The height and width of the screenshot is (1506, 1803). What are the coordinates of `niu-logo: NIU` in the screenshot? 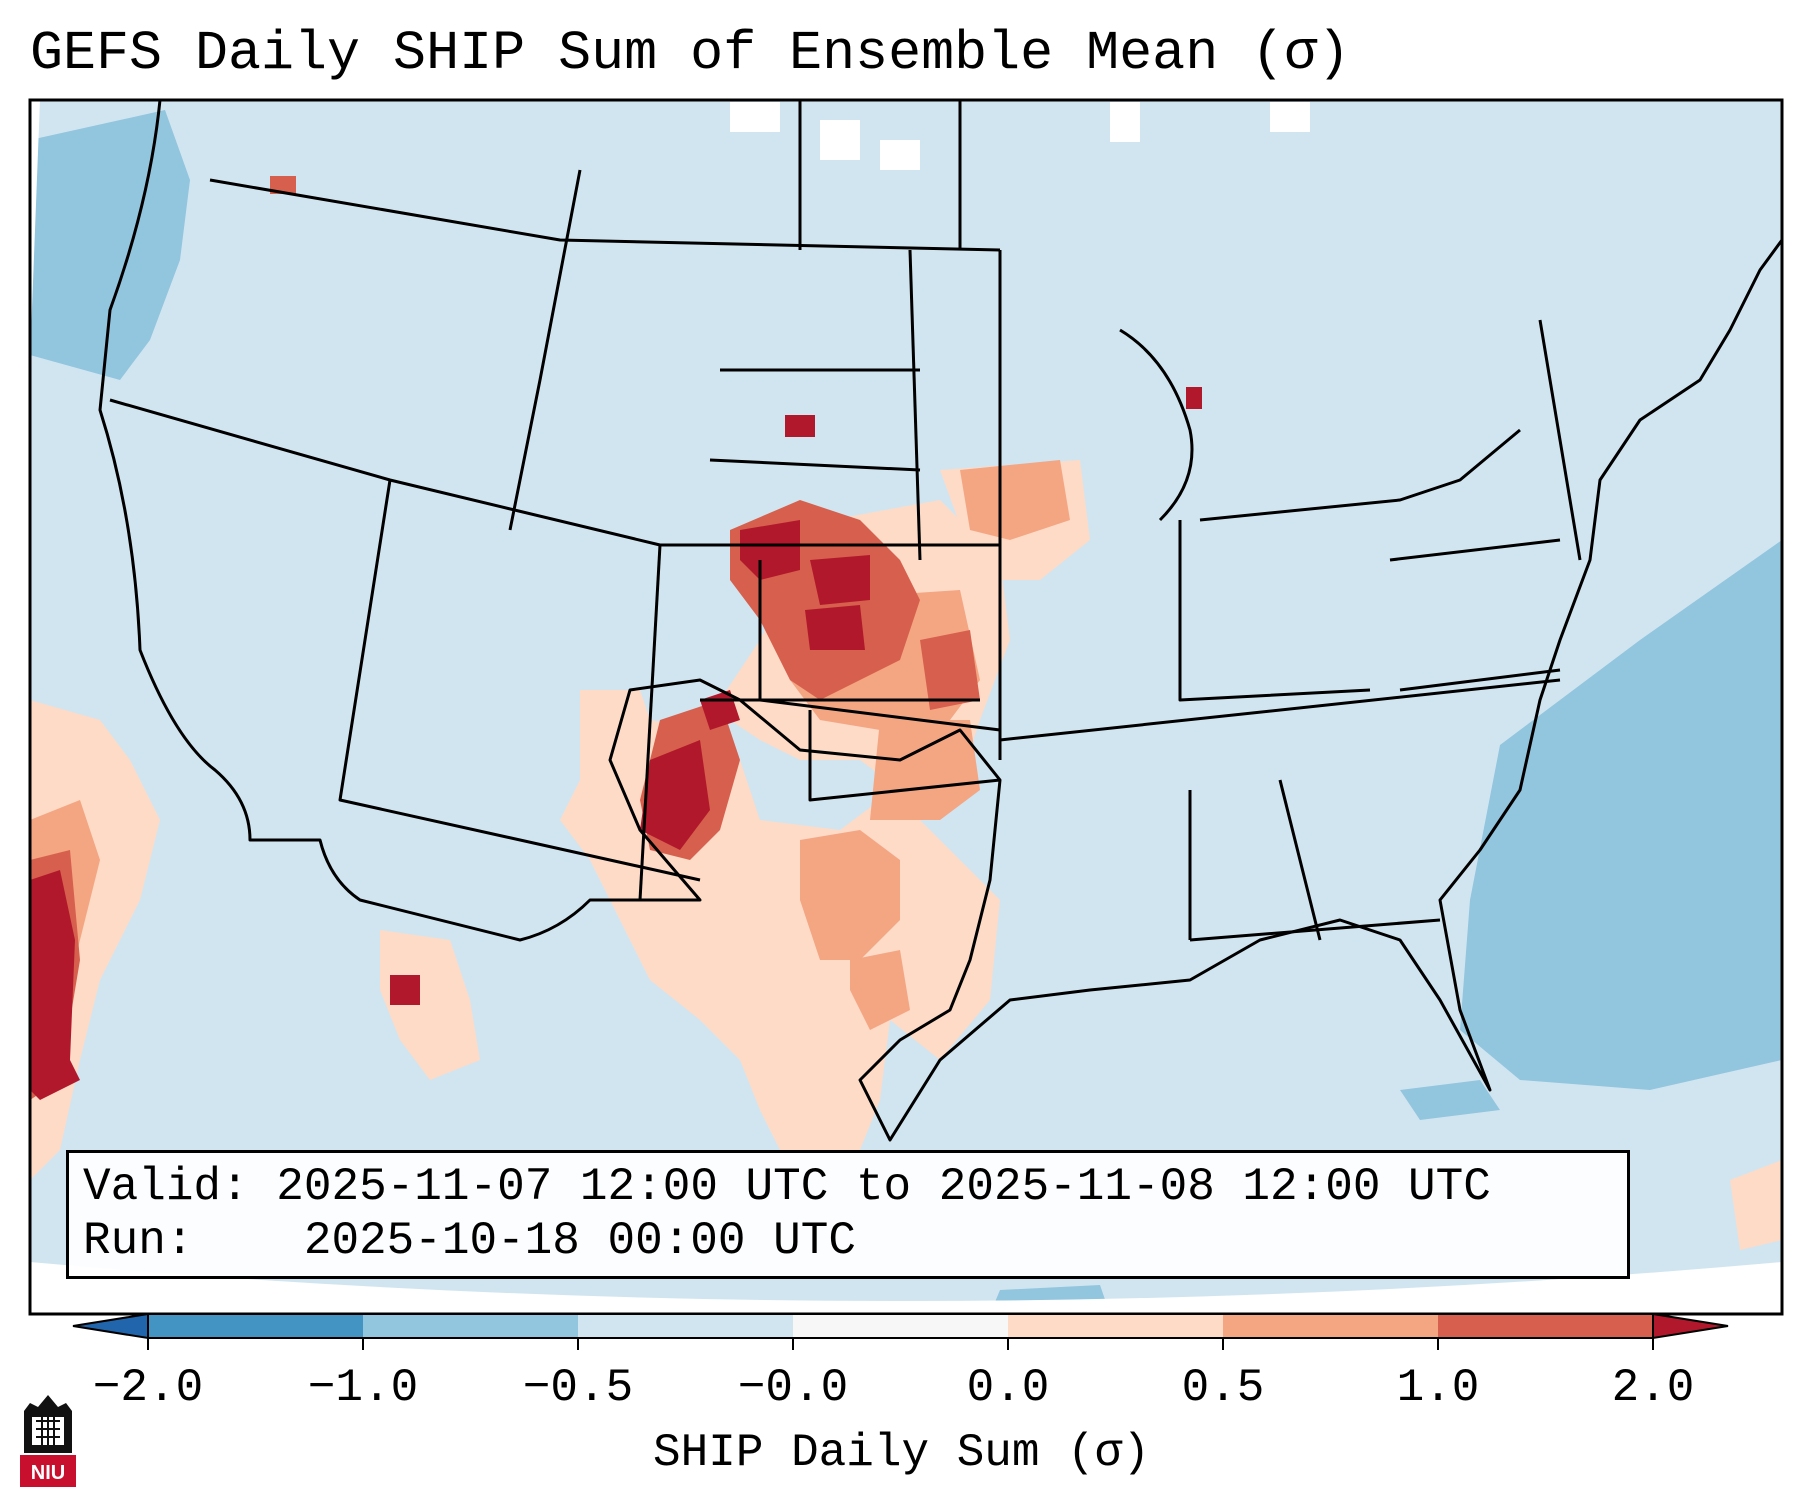 It's located at (48, 1441).